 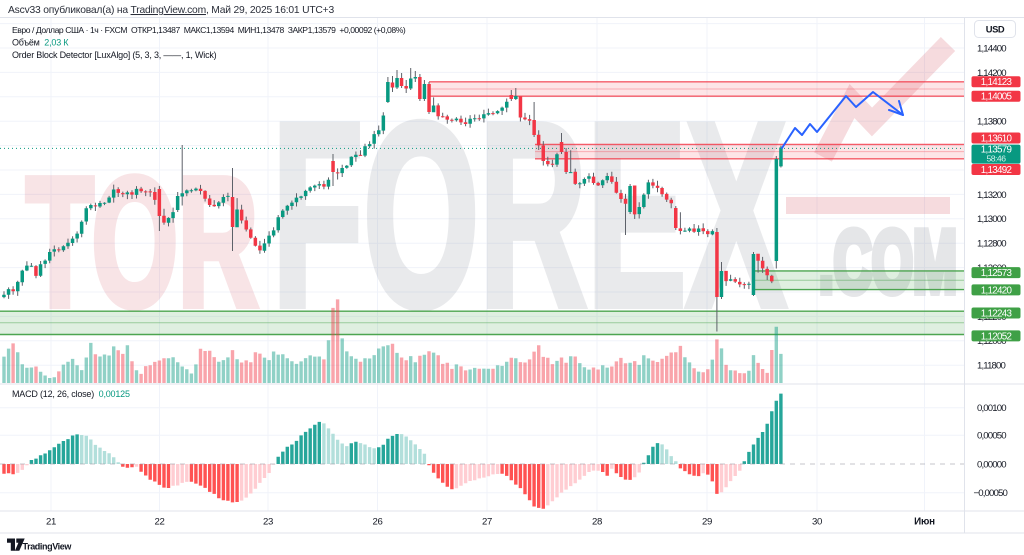 I want to click on svg-text: Объём 2,03 К, so click(x=40, y=43).